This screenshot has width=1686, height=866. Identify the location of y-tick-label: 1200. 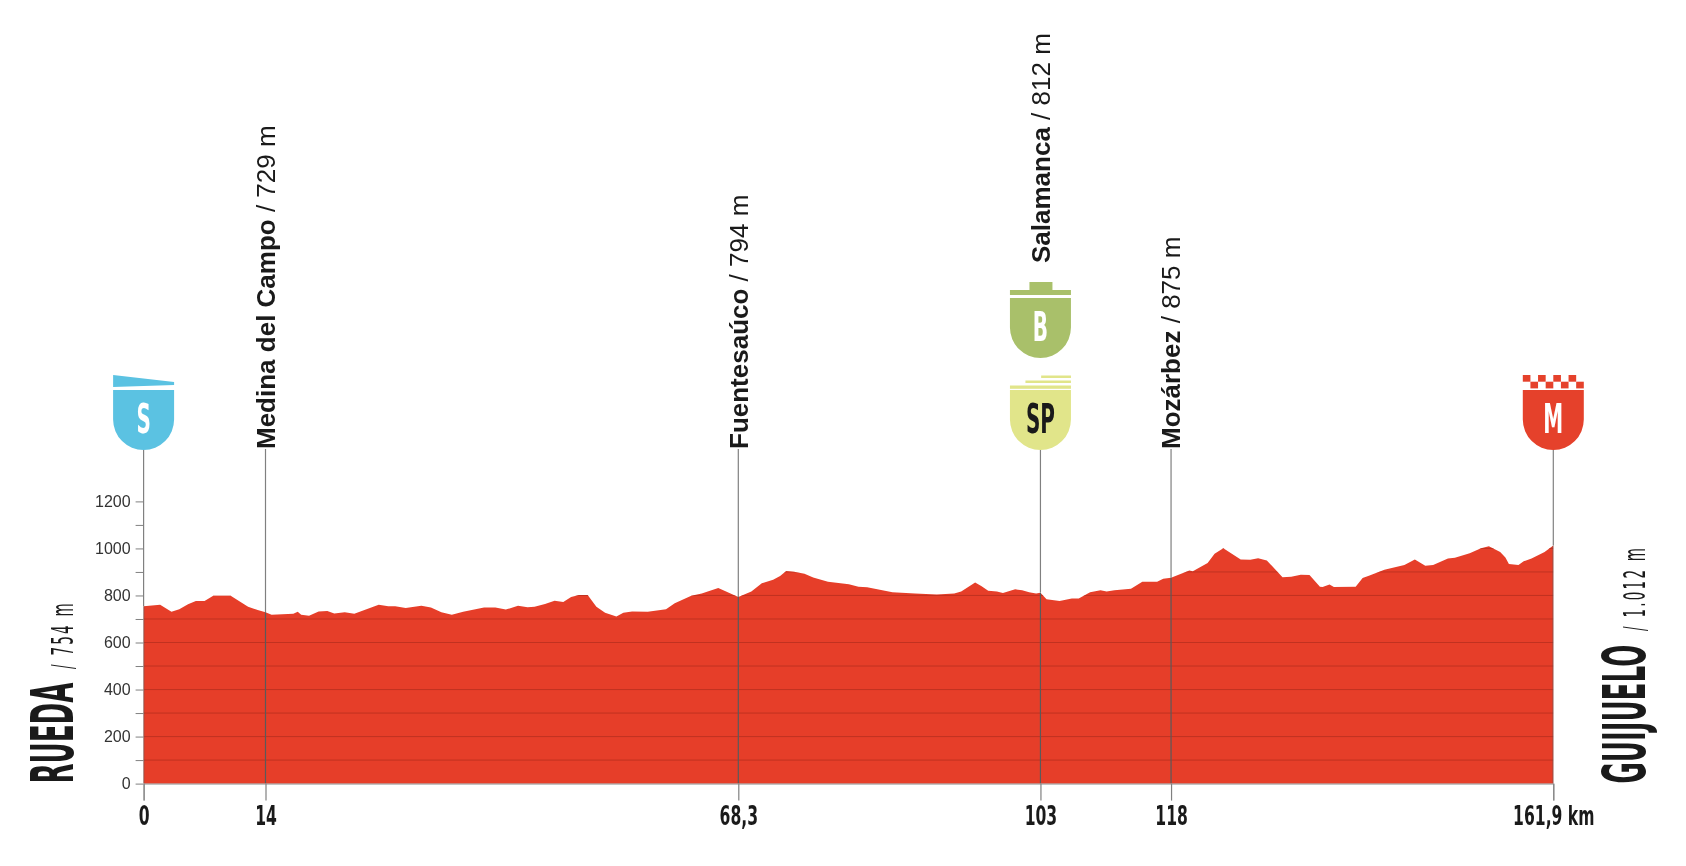
(113, 502).